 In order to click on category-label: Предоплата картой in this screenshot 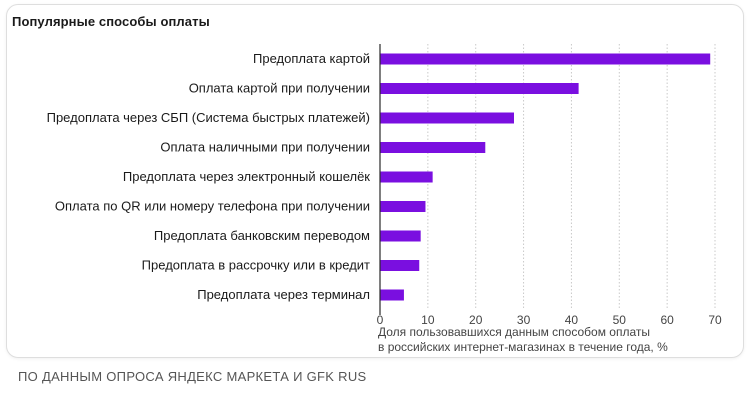, I will do `click(311, 58)`.